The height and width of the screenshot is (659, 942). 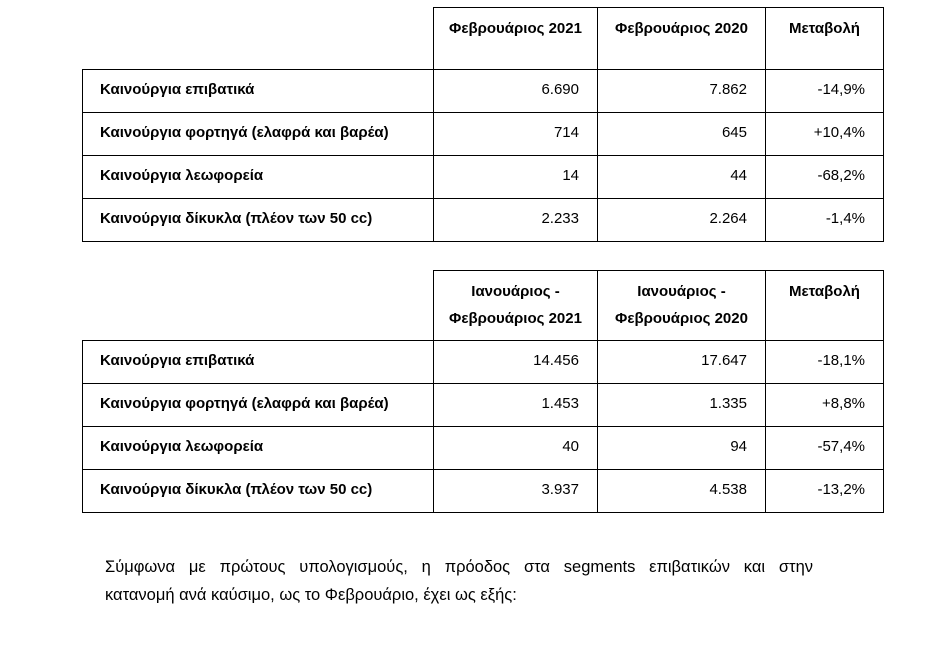 I want to click on value-previous: 7.862, so click(x=681, y=91).